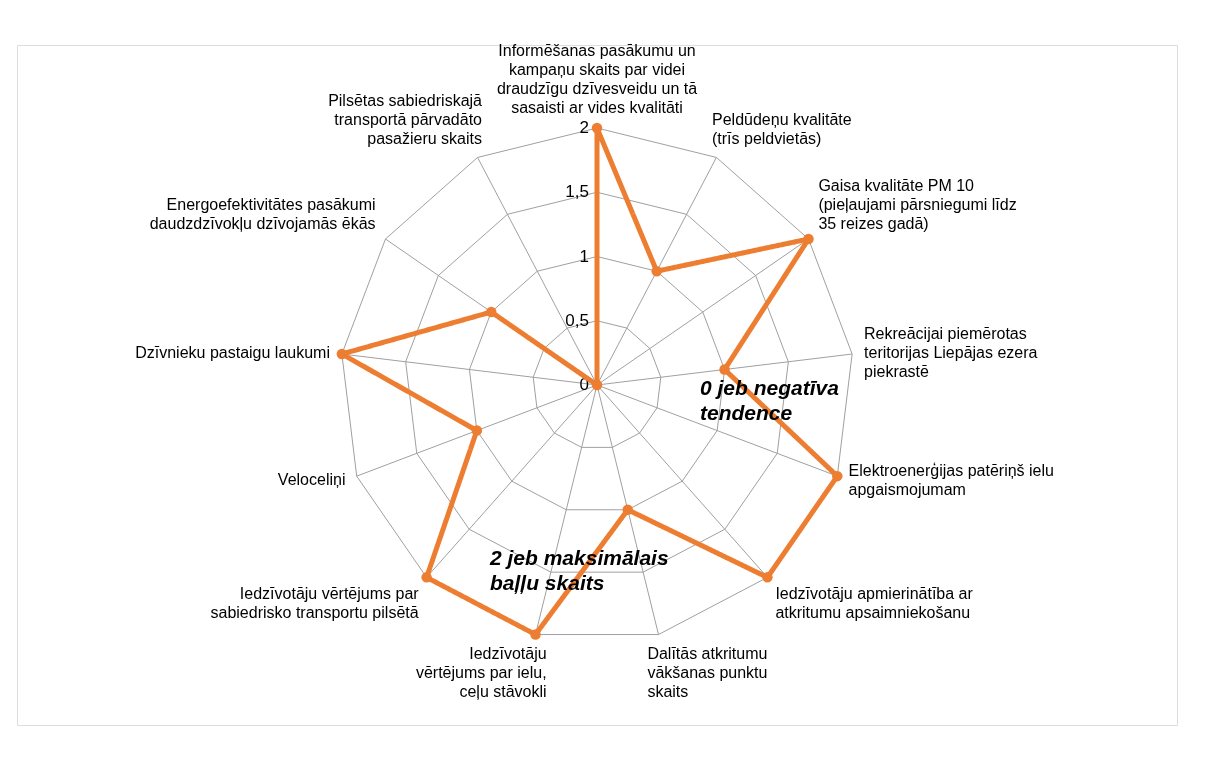  I want to click on spoke-label: Elektroenerģijas patēriņš ielu apgaismojumam, so click(951, 479).